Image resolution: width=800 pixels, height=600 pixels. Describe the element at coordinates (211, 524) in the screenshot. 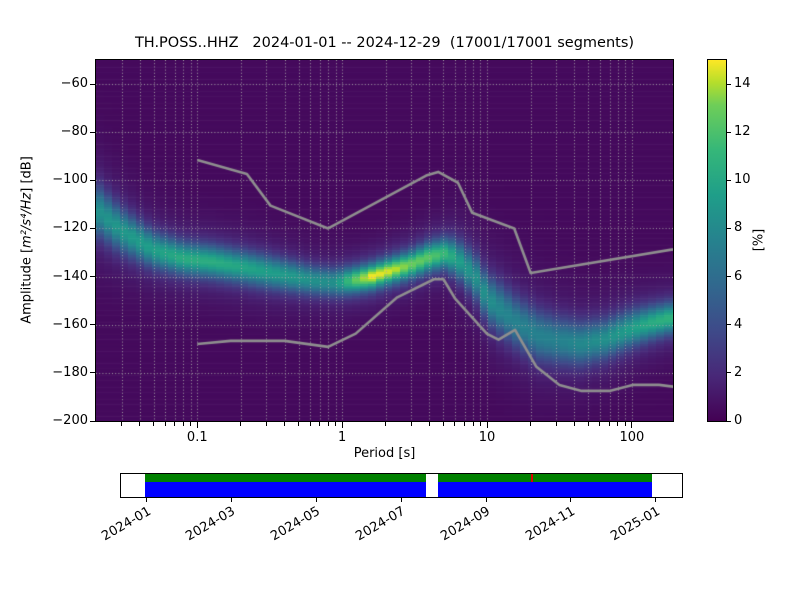

I see `timeline-date-label: 2024-03` at that location.